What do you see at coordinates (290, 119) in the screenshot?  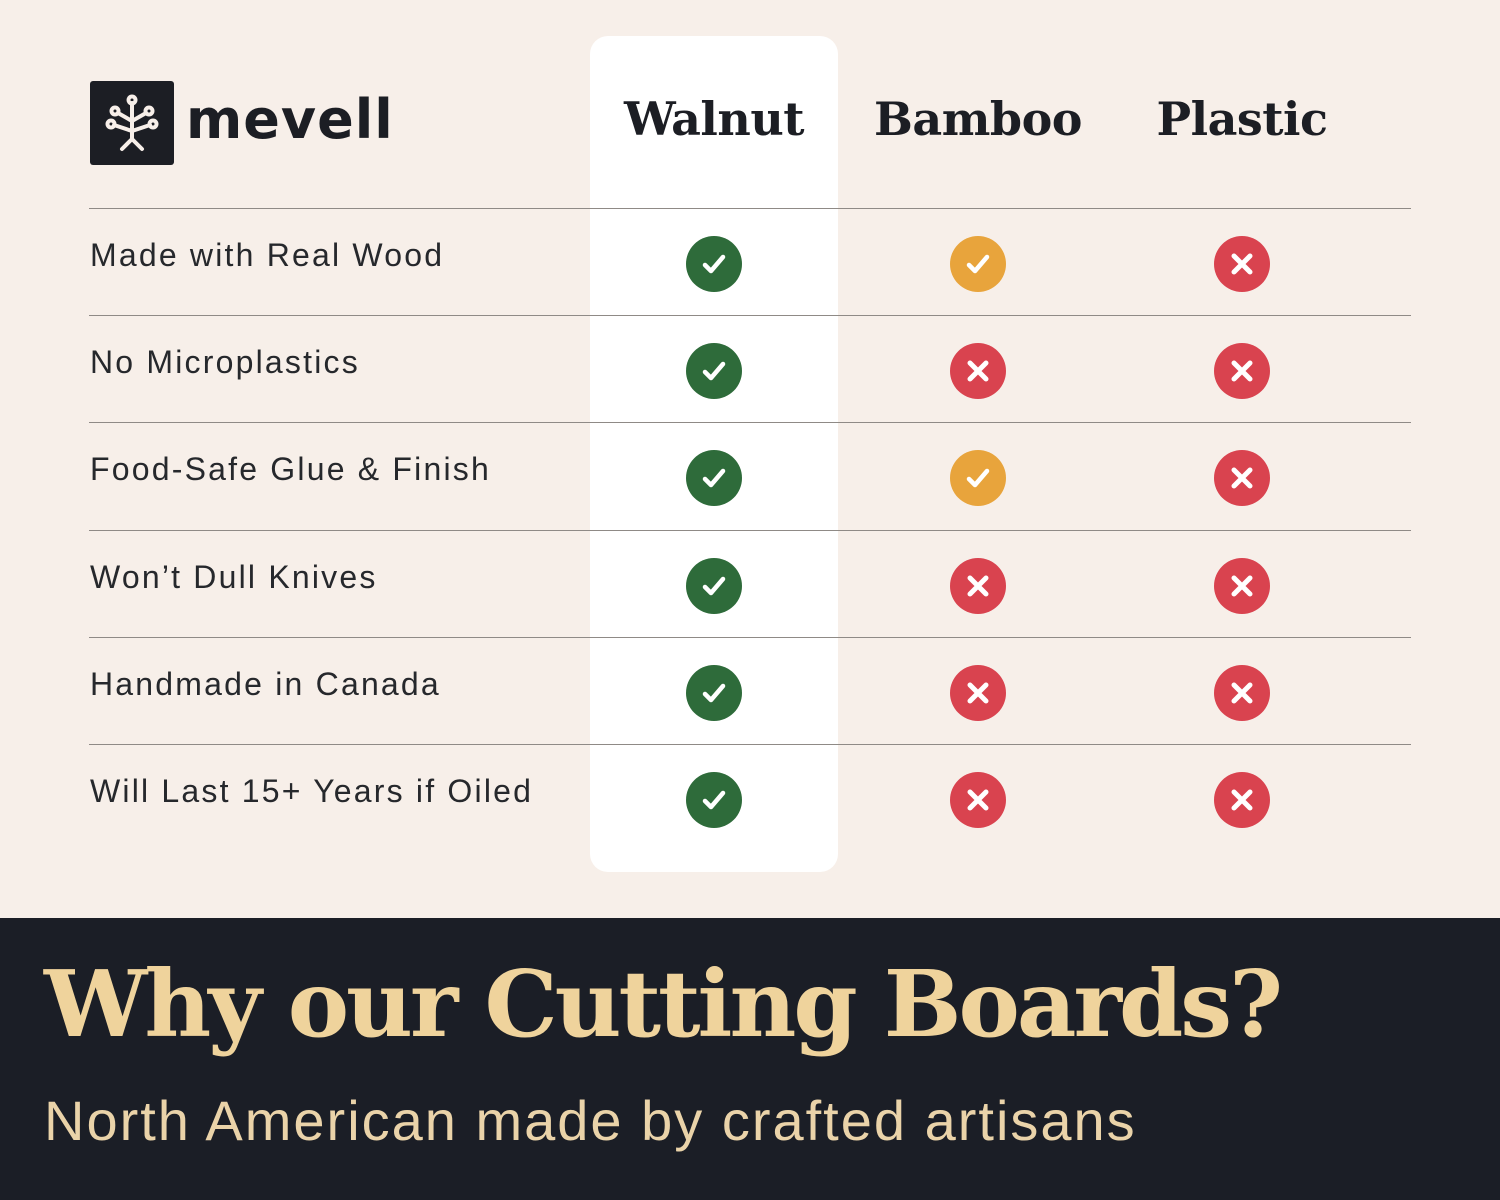 I see `brand-name: mevell` at bounding box center [290, 119].